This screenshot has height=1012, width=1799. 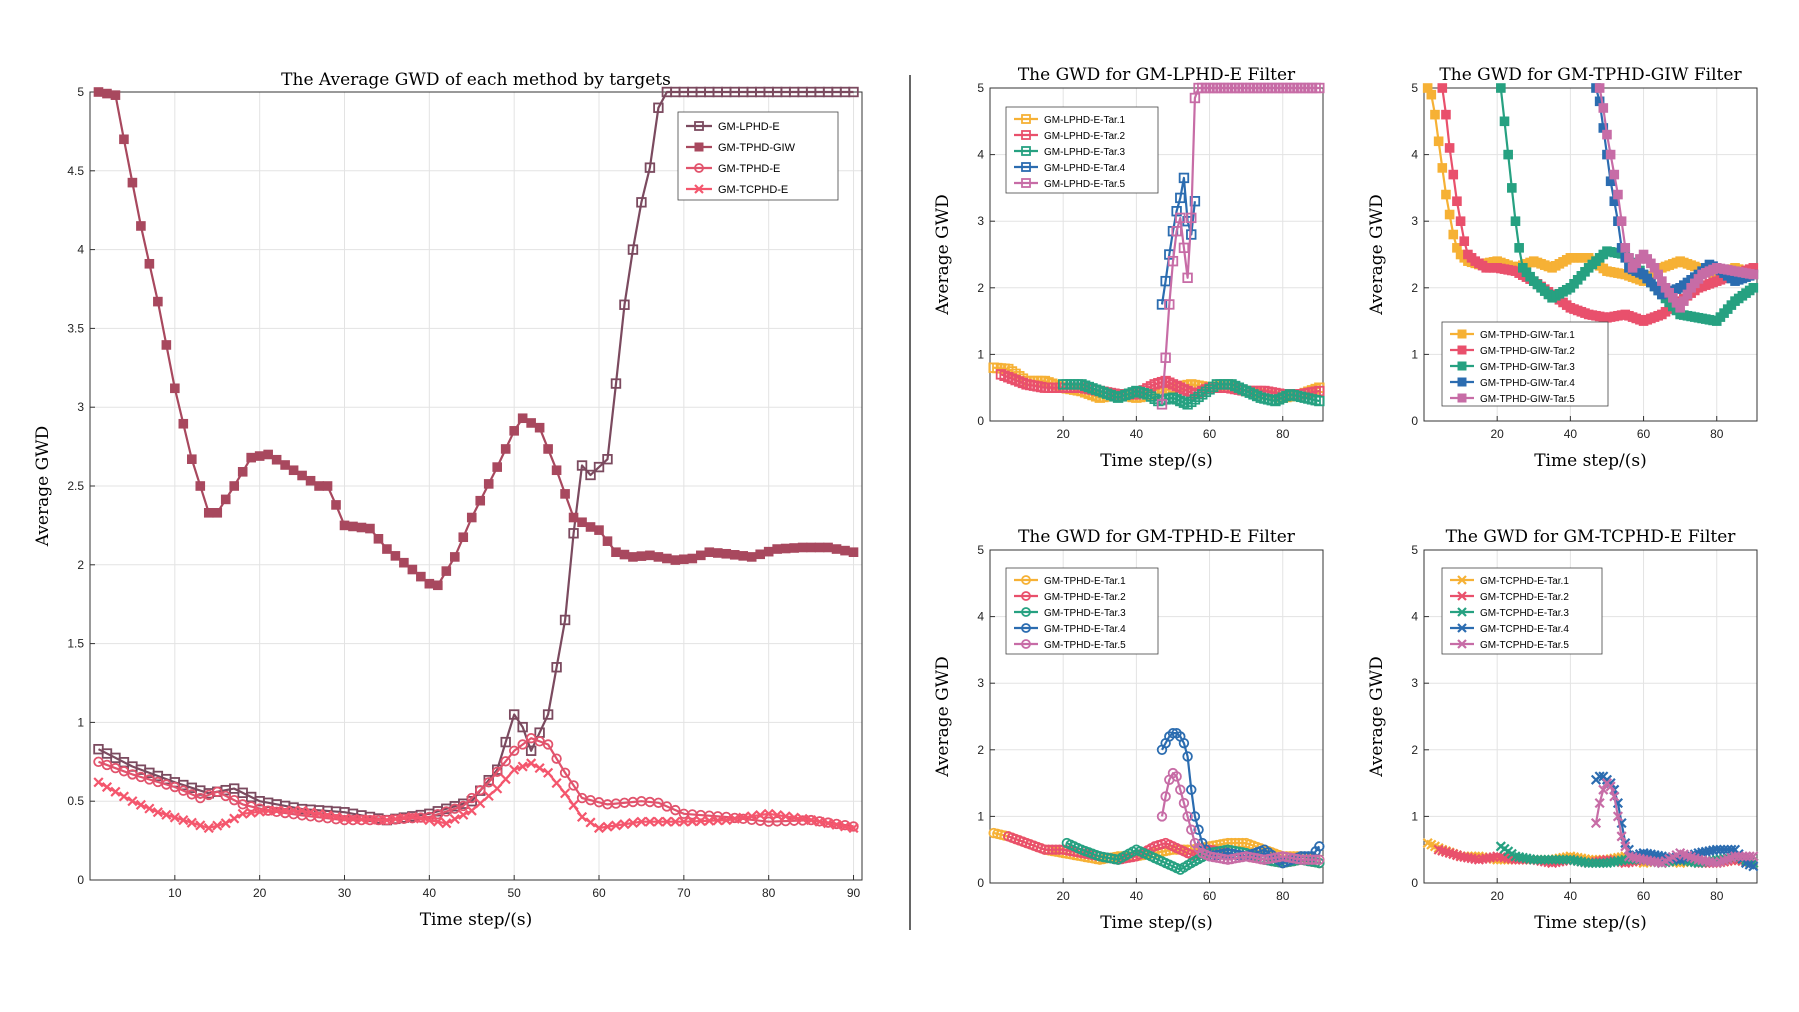 I want to click on legend-label: GM-TCPHD-E-Tar.4, so click(x=1524, y=629).